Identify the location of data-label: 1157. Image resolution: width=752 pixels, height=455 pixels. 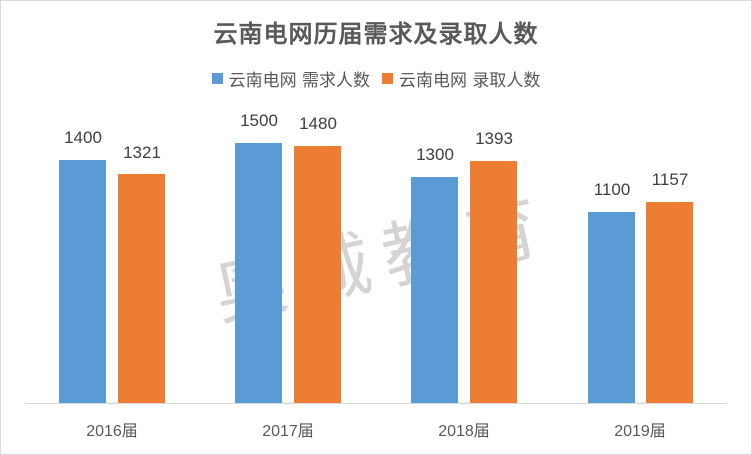
(670, 179).